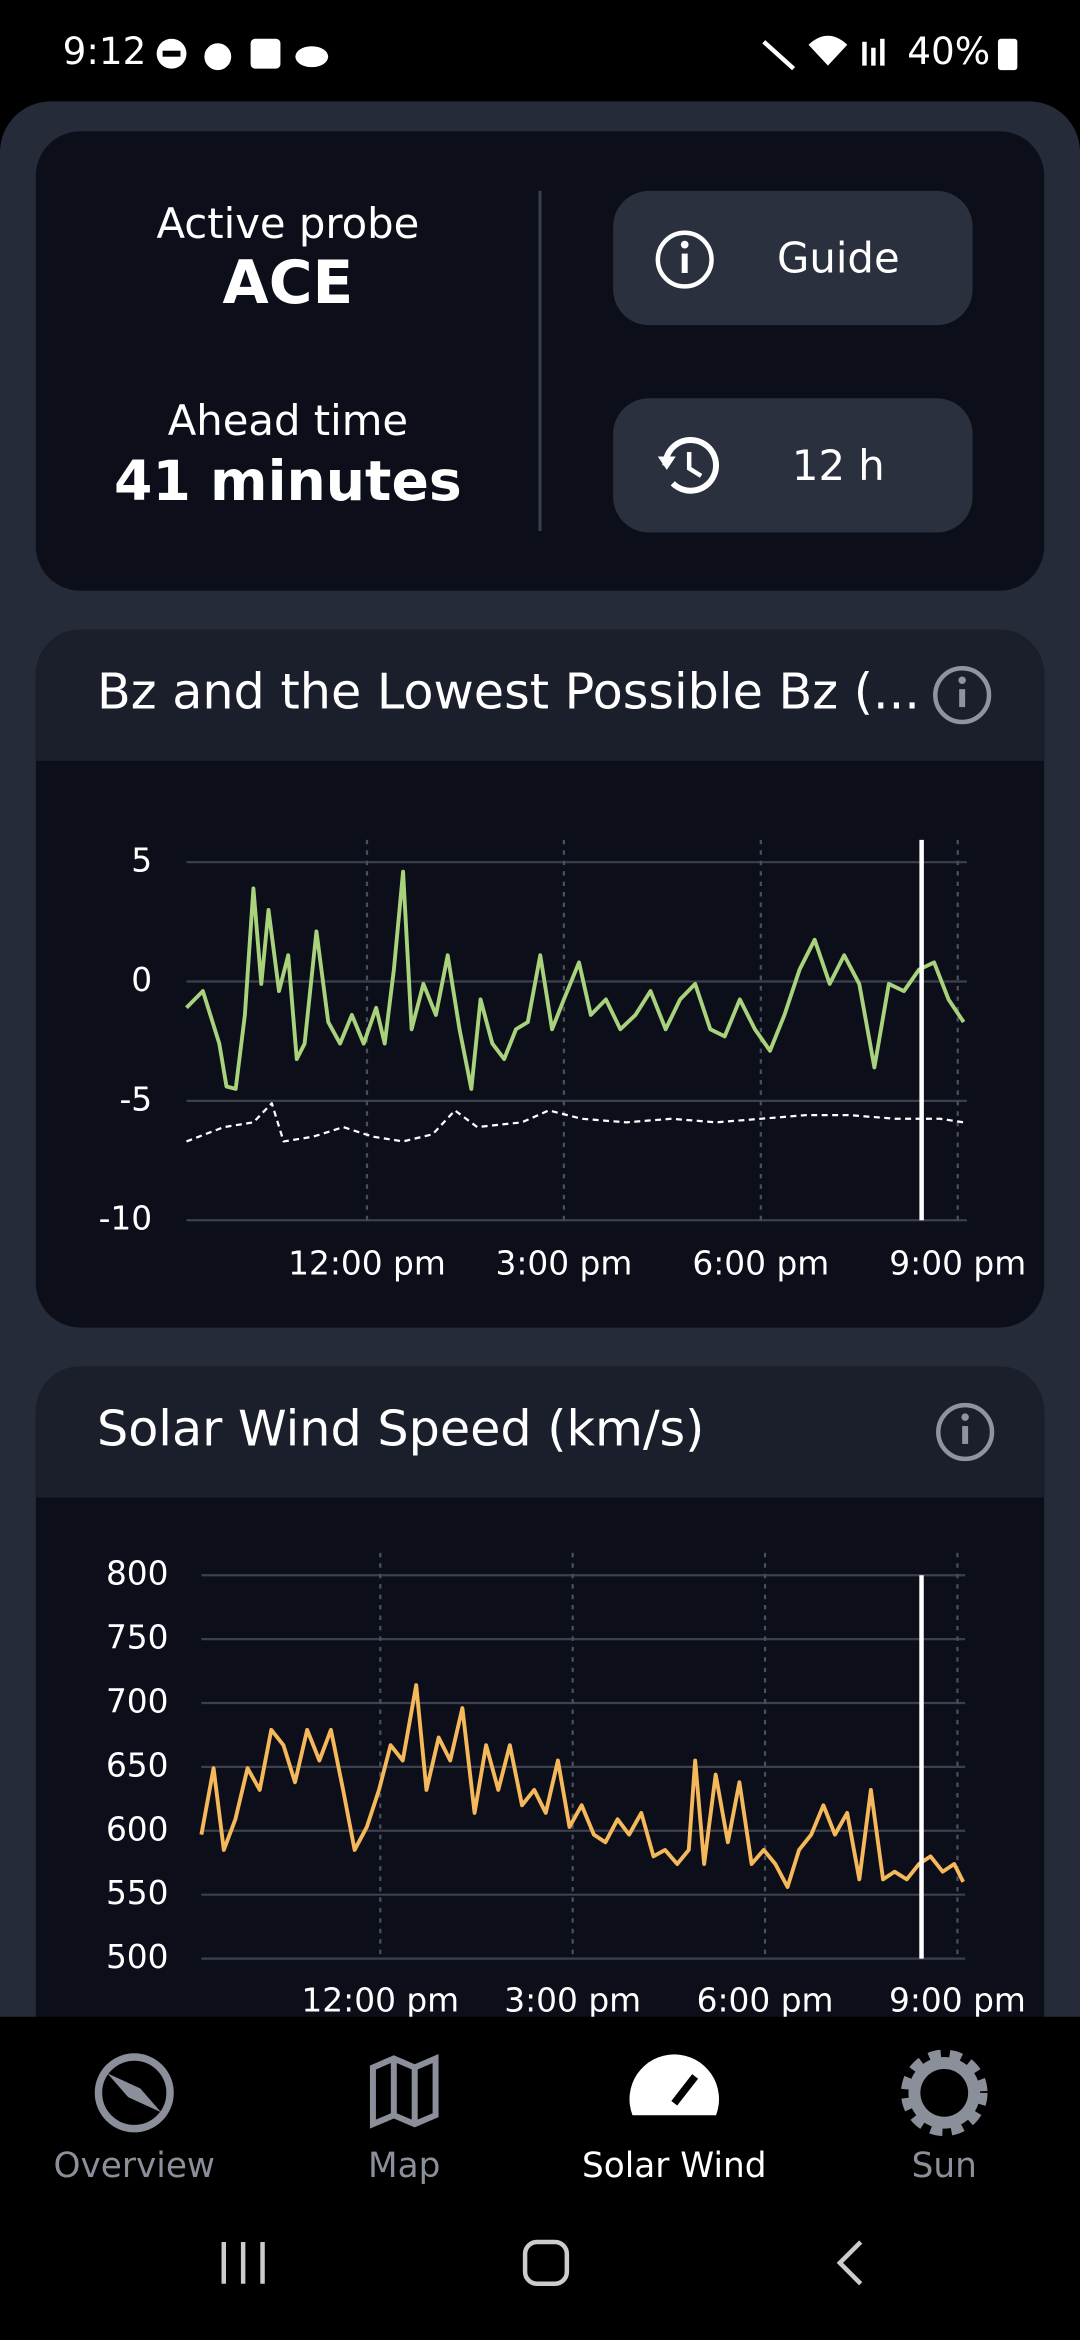  What do you see at coordinates (674, 2120) in the screenshot?
I see `nav-solar-wind: Solar Wind` at bounding box center [674, 2120].